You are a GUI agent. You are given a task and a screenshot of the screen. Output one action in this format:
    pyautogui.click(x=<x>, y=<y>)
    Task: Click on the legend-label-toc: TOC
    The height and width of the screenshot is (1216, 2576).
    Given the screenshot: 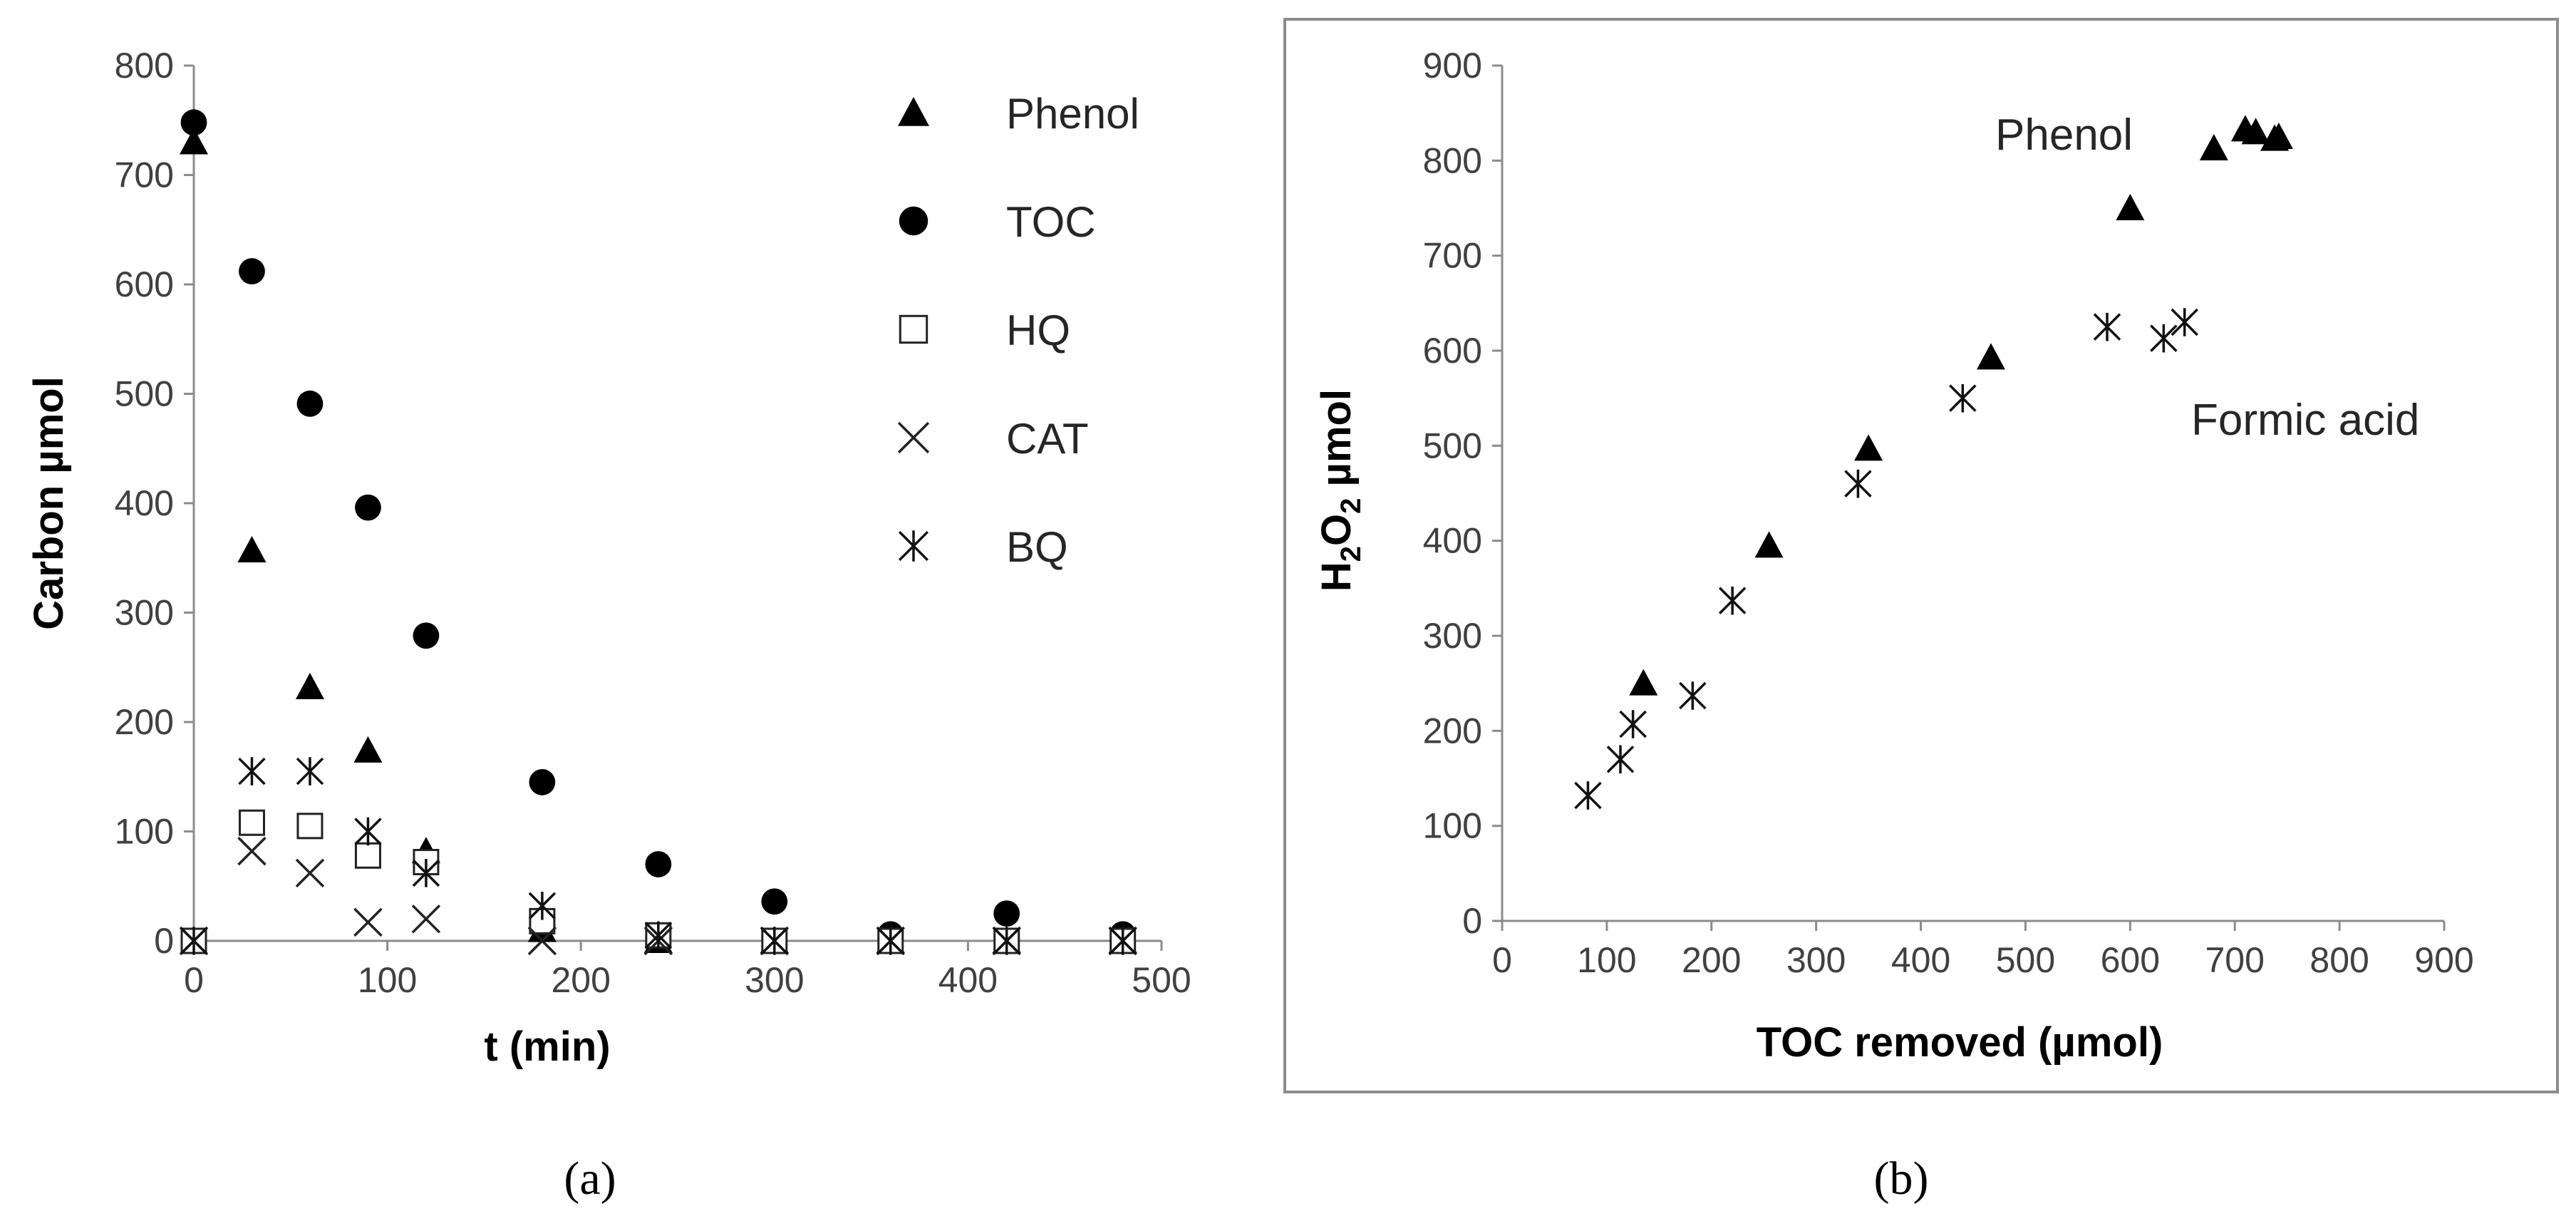 What is the action you would take?
    pyautogui.click(x=1051, y=222)
    